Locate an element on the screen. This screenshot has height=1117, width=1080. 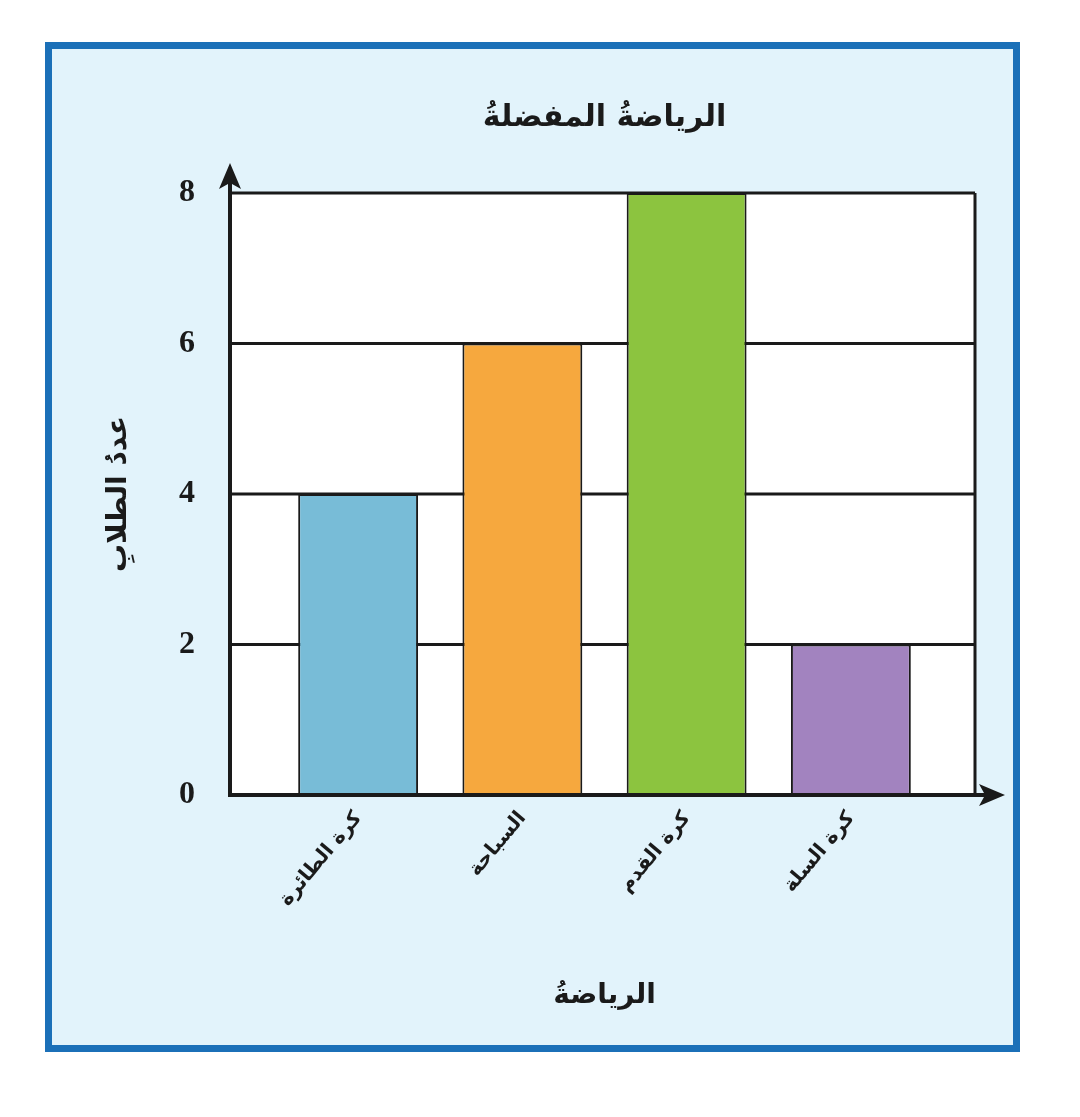
y-tick-label: 2 is located at coordinates (187, 641).